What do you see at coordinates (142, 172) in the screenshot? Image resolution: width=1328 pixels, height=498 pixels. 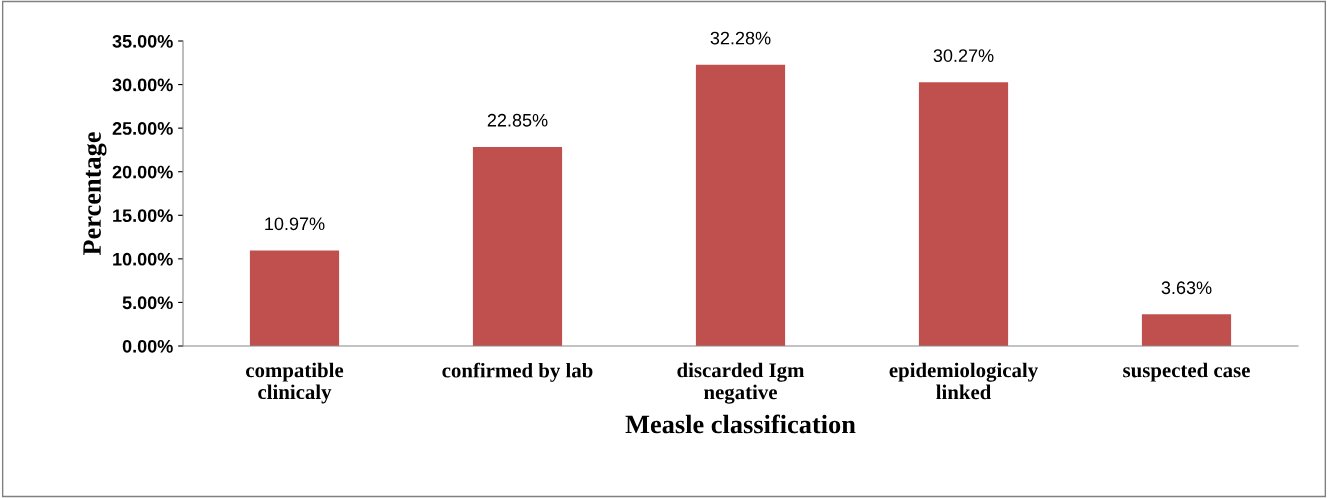 I see `y-tick-label: 20.00%` at bounding box center [142, 172].